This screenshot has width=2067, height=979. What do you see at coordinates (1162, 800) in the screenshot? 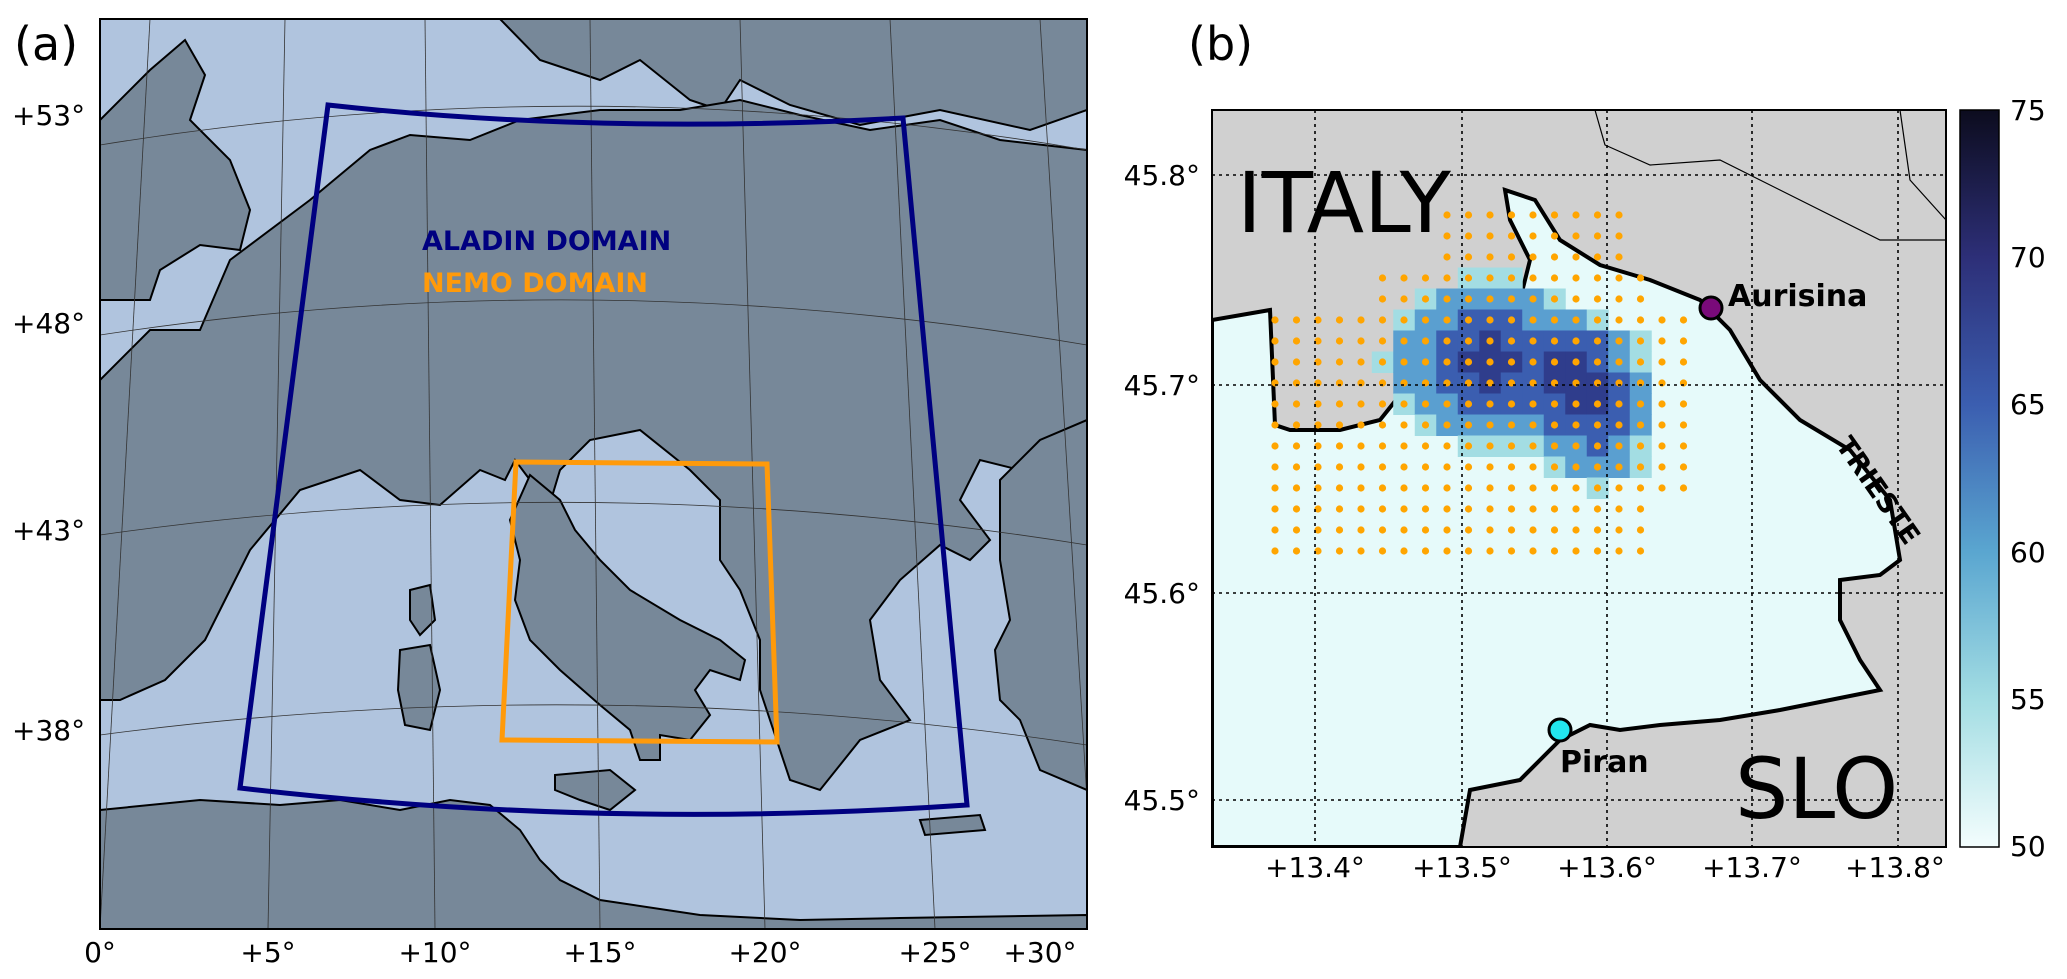
I see `lat-tick: 45.5°` at bounding box center [1162, 800].